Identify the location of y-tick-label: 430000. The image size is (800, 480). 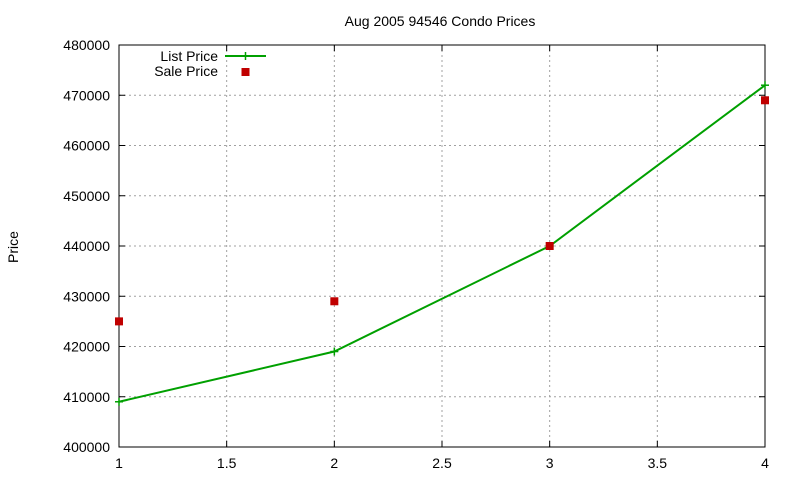
(86, 296).